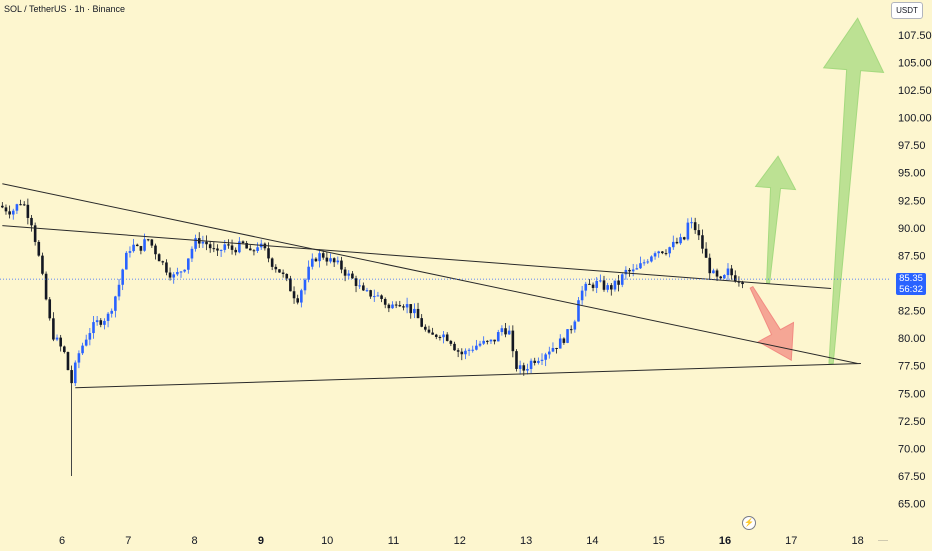  What do you see at coordinates (261, 541) in the screenshot?
I see `x-tick-label: 9` at bounding box center [261, 541].